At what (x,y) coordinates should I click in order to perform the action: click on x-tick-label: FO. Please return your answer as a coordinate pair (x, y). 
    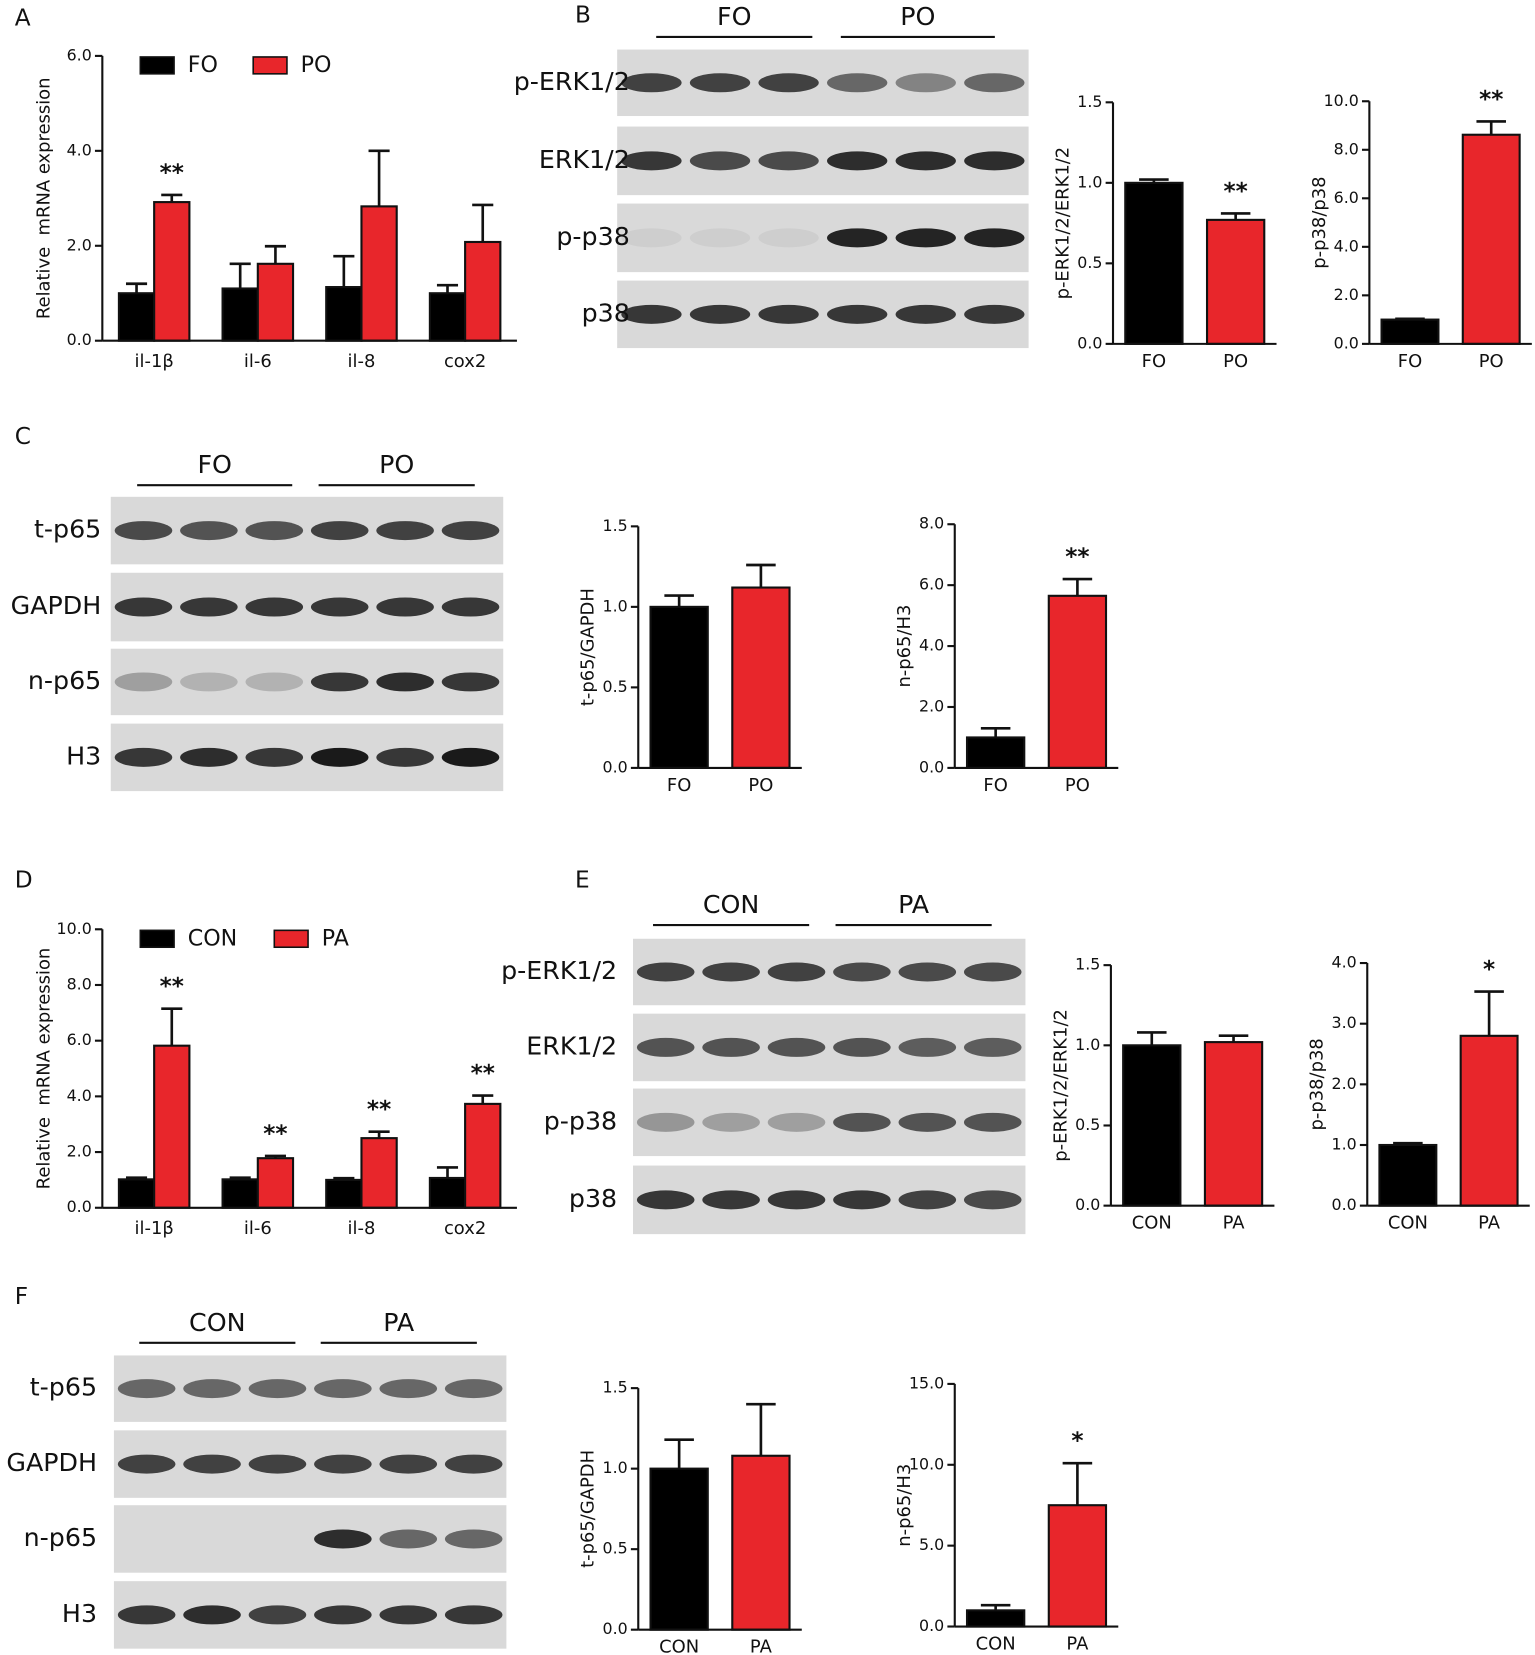
    Looking at the image, I should click on (1154, 361).